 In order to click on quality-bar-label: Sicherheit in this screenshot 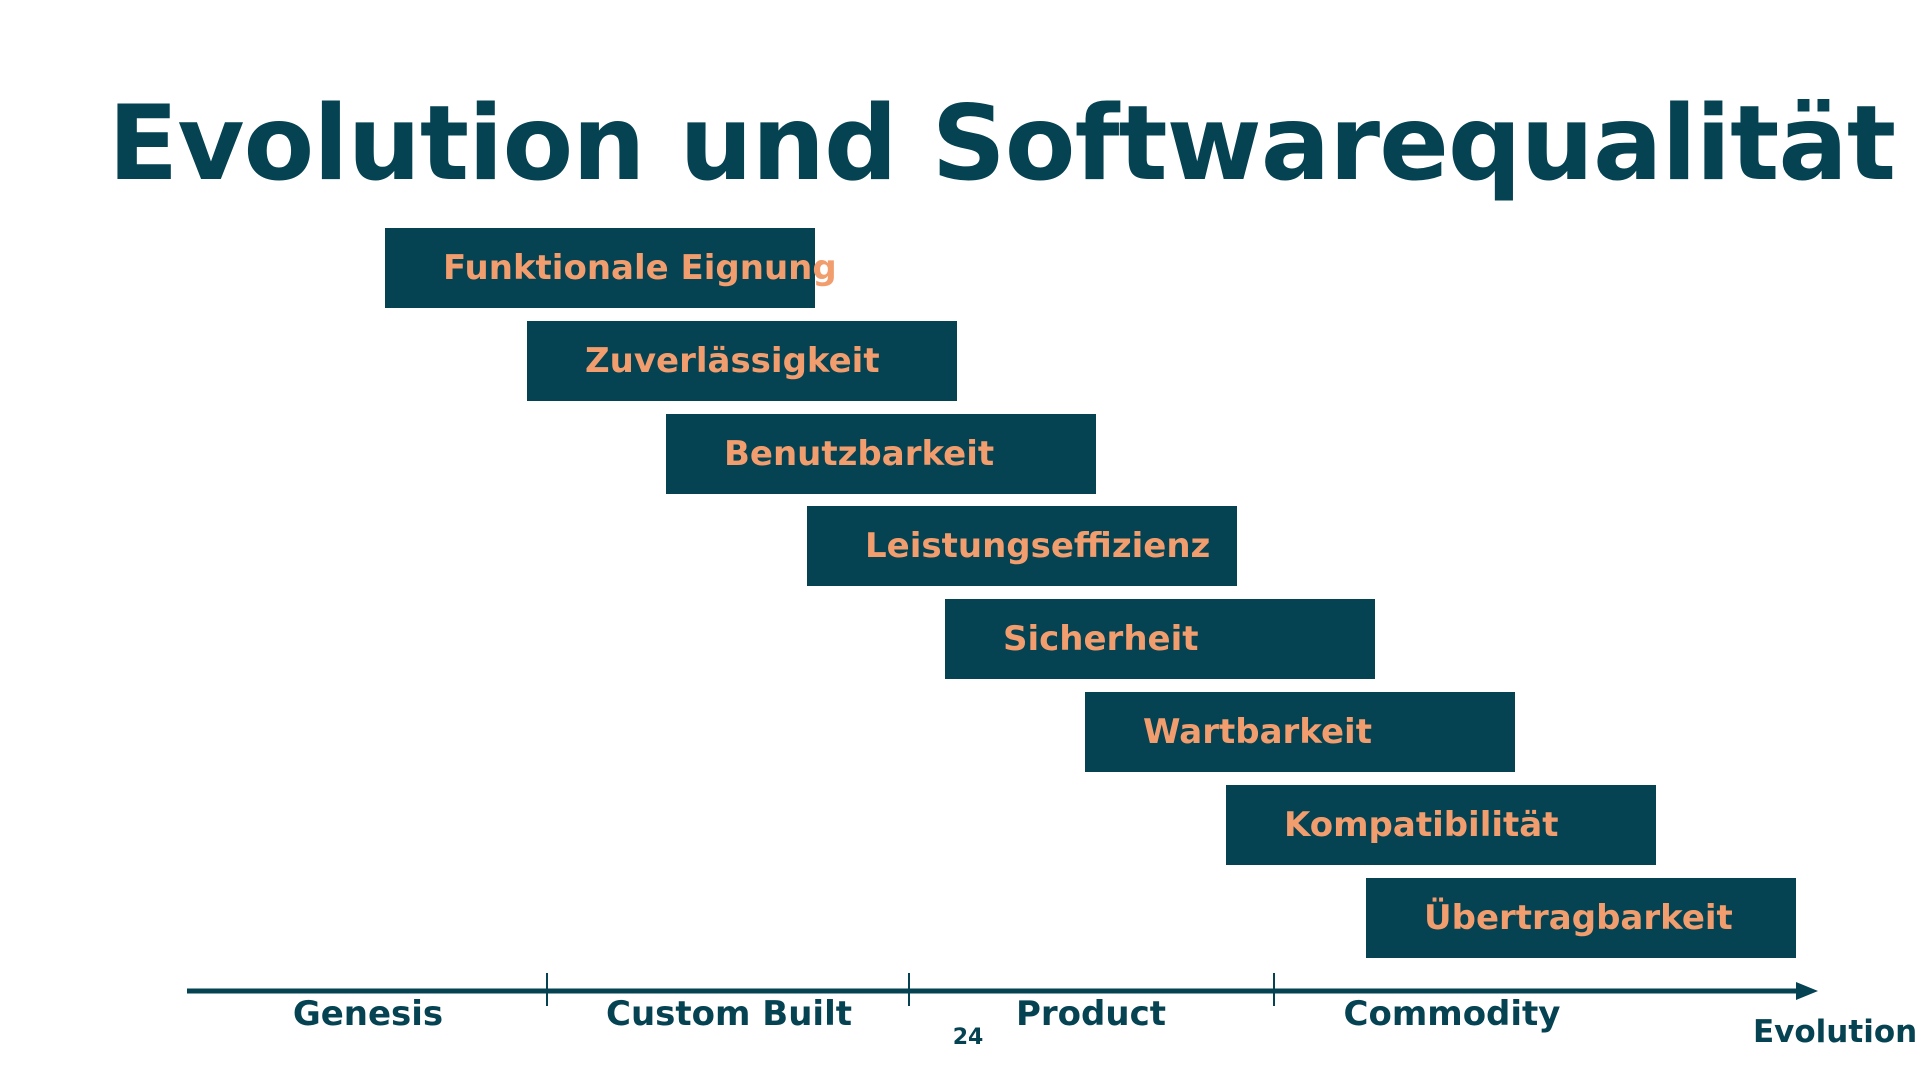, I will do `click(1101, 639)`.